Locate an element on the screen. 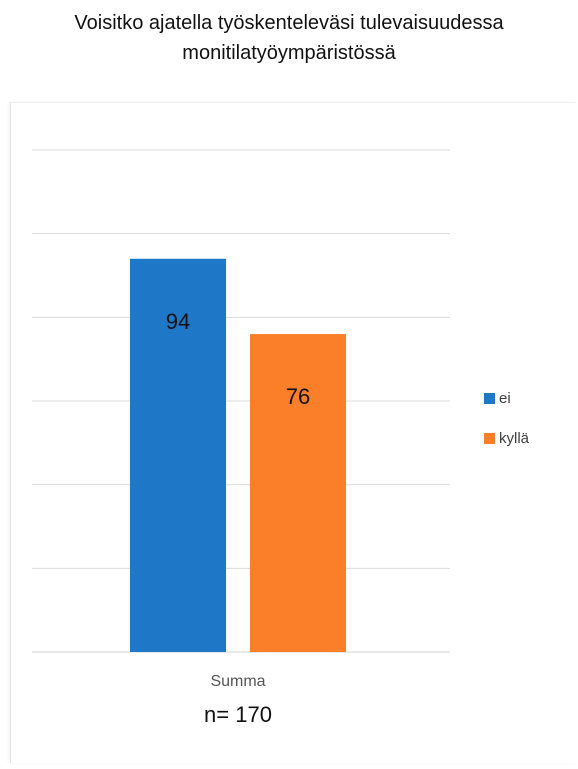 Image resolution: width=578 pixels, height=769 pixels. legend-label-kylla: kyllä is located at coordinates (514, 438).